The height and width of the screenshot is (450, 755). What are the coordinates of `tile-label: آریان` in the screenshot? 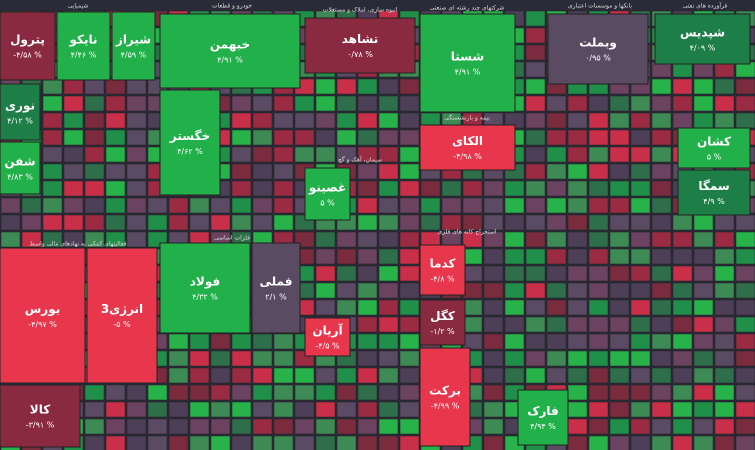 It's located at (327, 330).